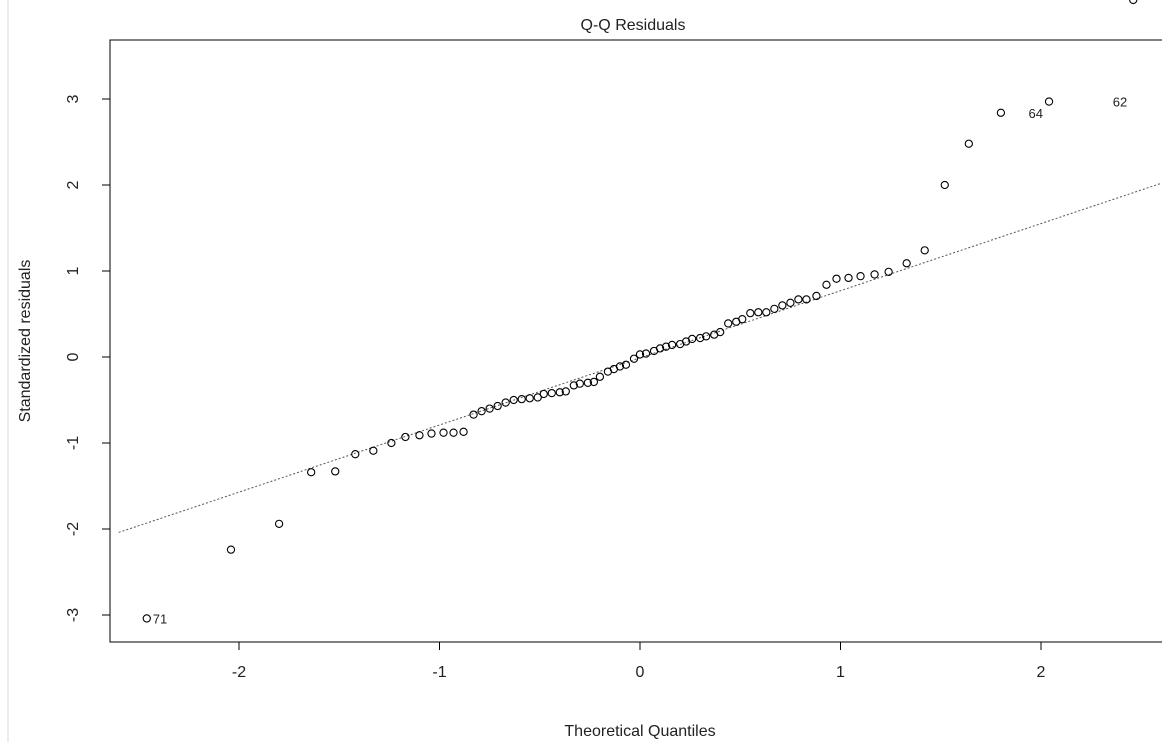 Image resolution: width=1162 pixels, height=742 pixels. I want to click on x-axis: -2 -1 0 1 2, so click(639, 661).